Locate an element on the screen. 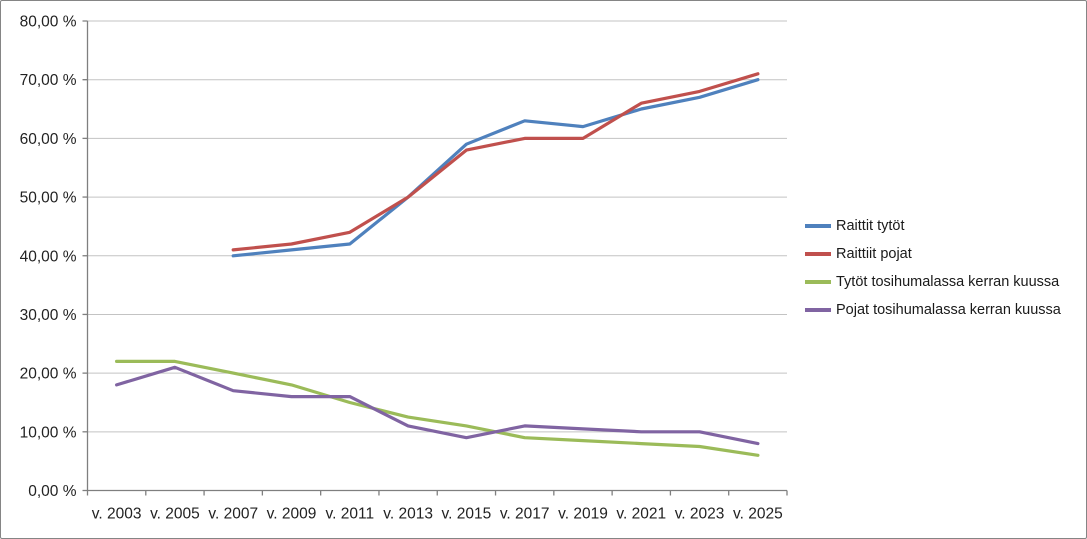 The height and width of the screenshot is (539, 1087). x-axis-tick-label: v. 2005 is located at coordinates (175, 514).